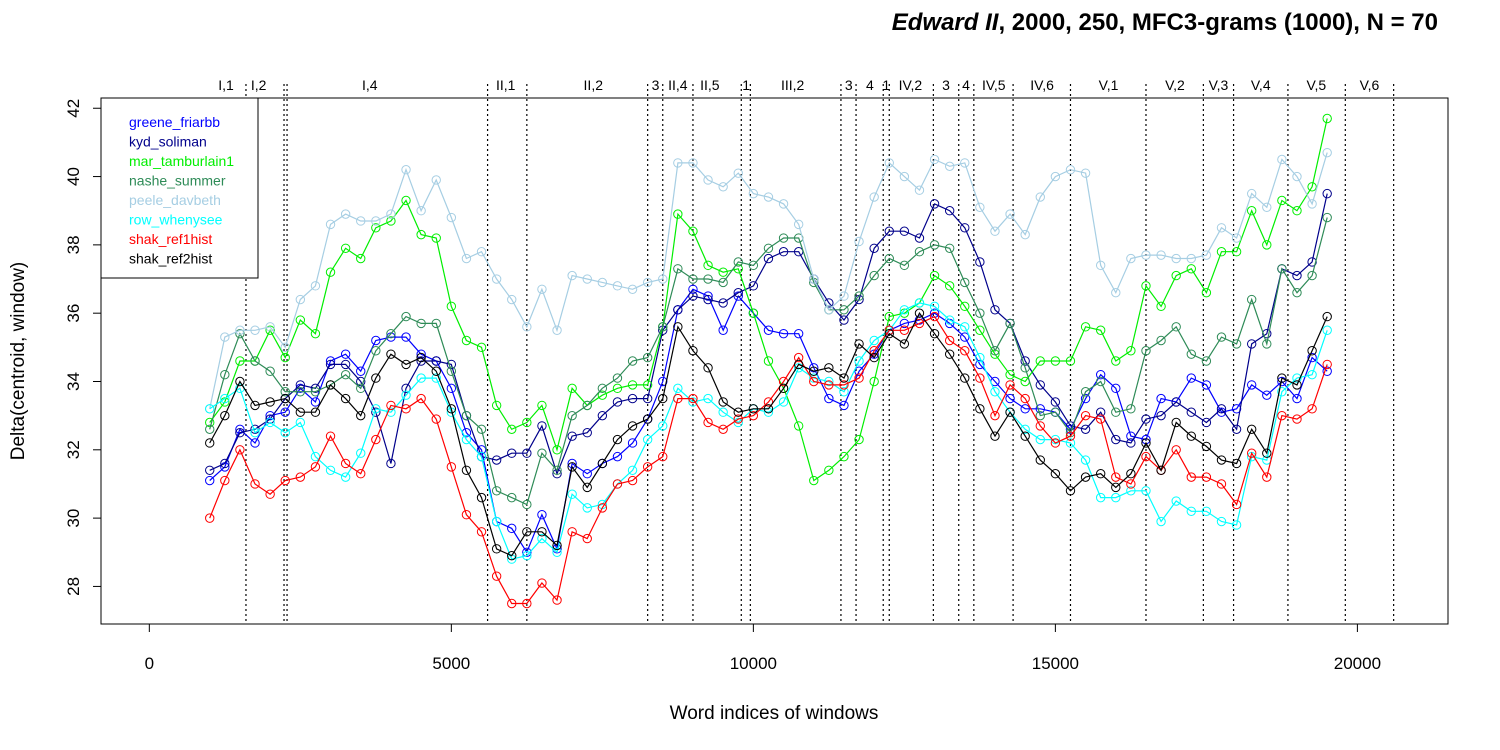 The height and width of the screenshot is (750, 1500). Describe the element at coordinates (259, 85) in the screenshot. I see `scene-label: I,2` at that location.